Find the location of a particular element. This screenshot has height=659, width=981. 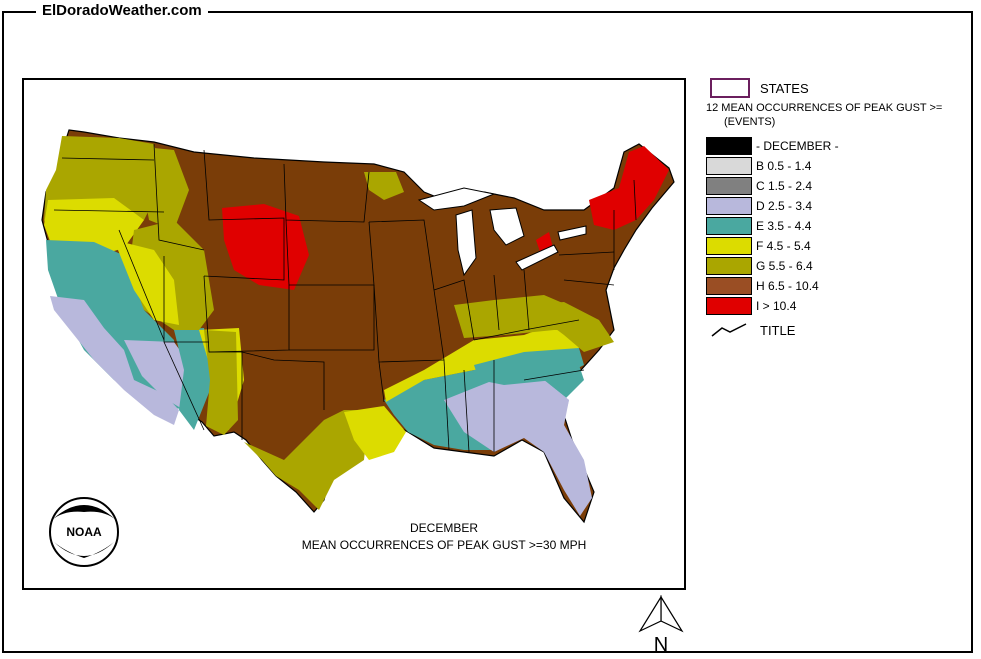

legend-item-label: I > 10.4 is located at coordinates (776, 306).